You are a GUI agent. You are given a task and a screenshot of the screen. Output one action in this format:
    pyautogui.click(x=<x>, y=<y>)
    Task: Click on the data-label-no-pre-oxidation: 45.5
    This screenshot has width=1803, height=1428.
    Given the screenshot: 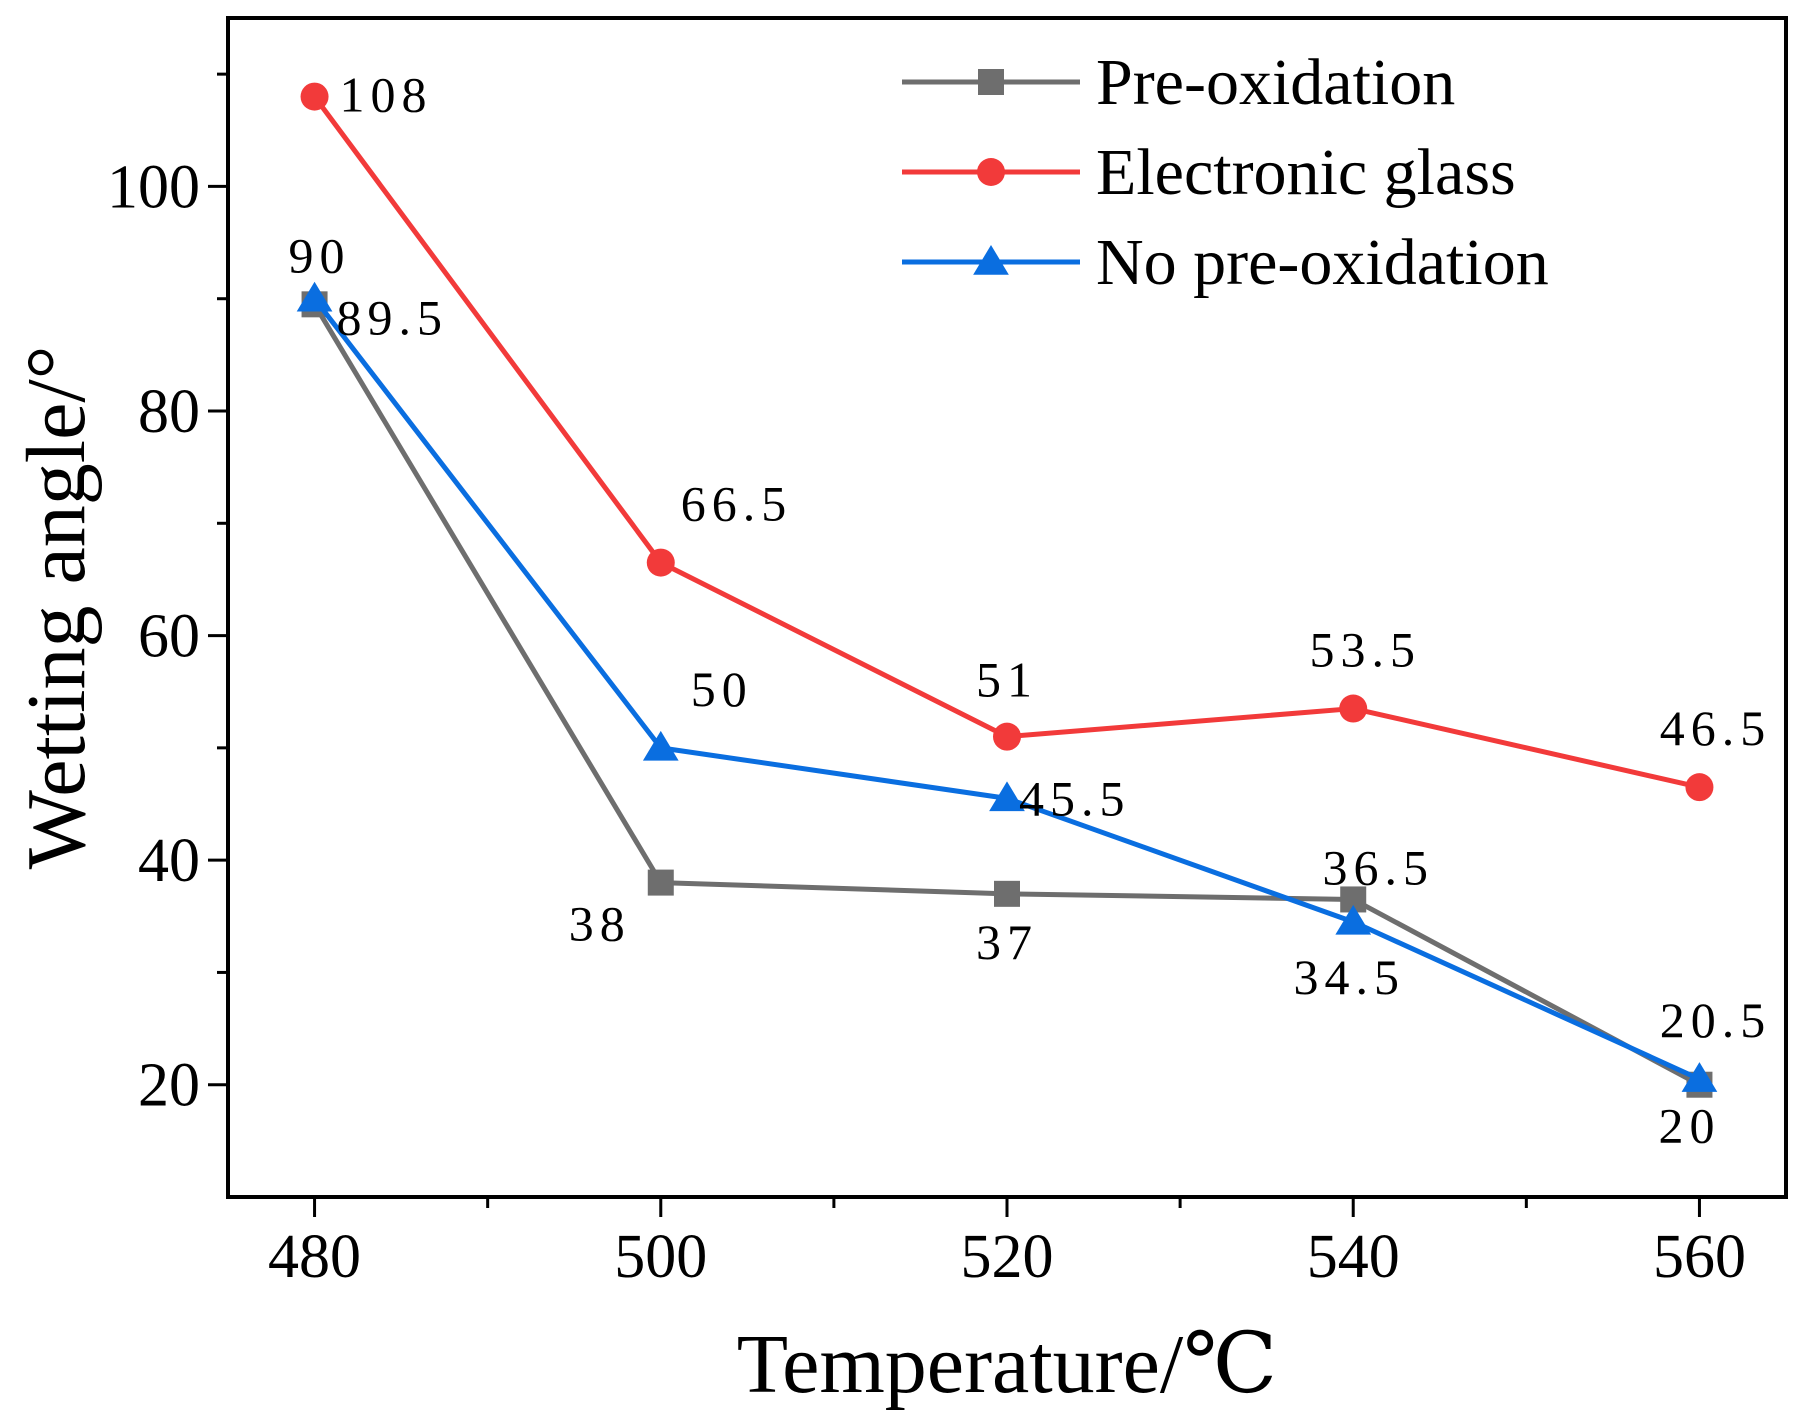 What is the action you would take?
    pyautogui.click(x=1075, y=798)
    